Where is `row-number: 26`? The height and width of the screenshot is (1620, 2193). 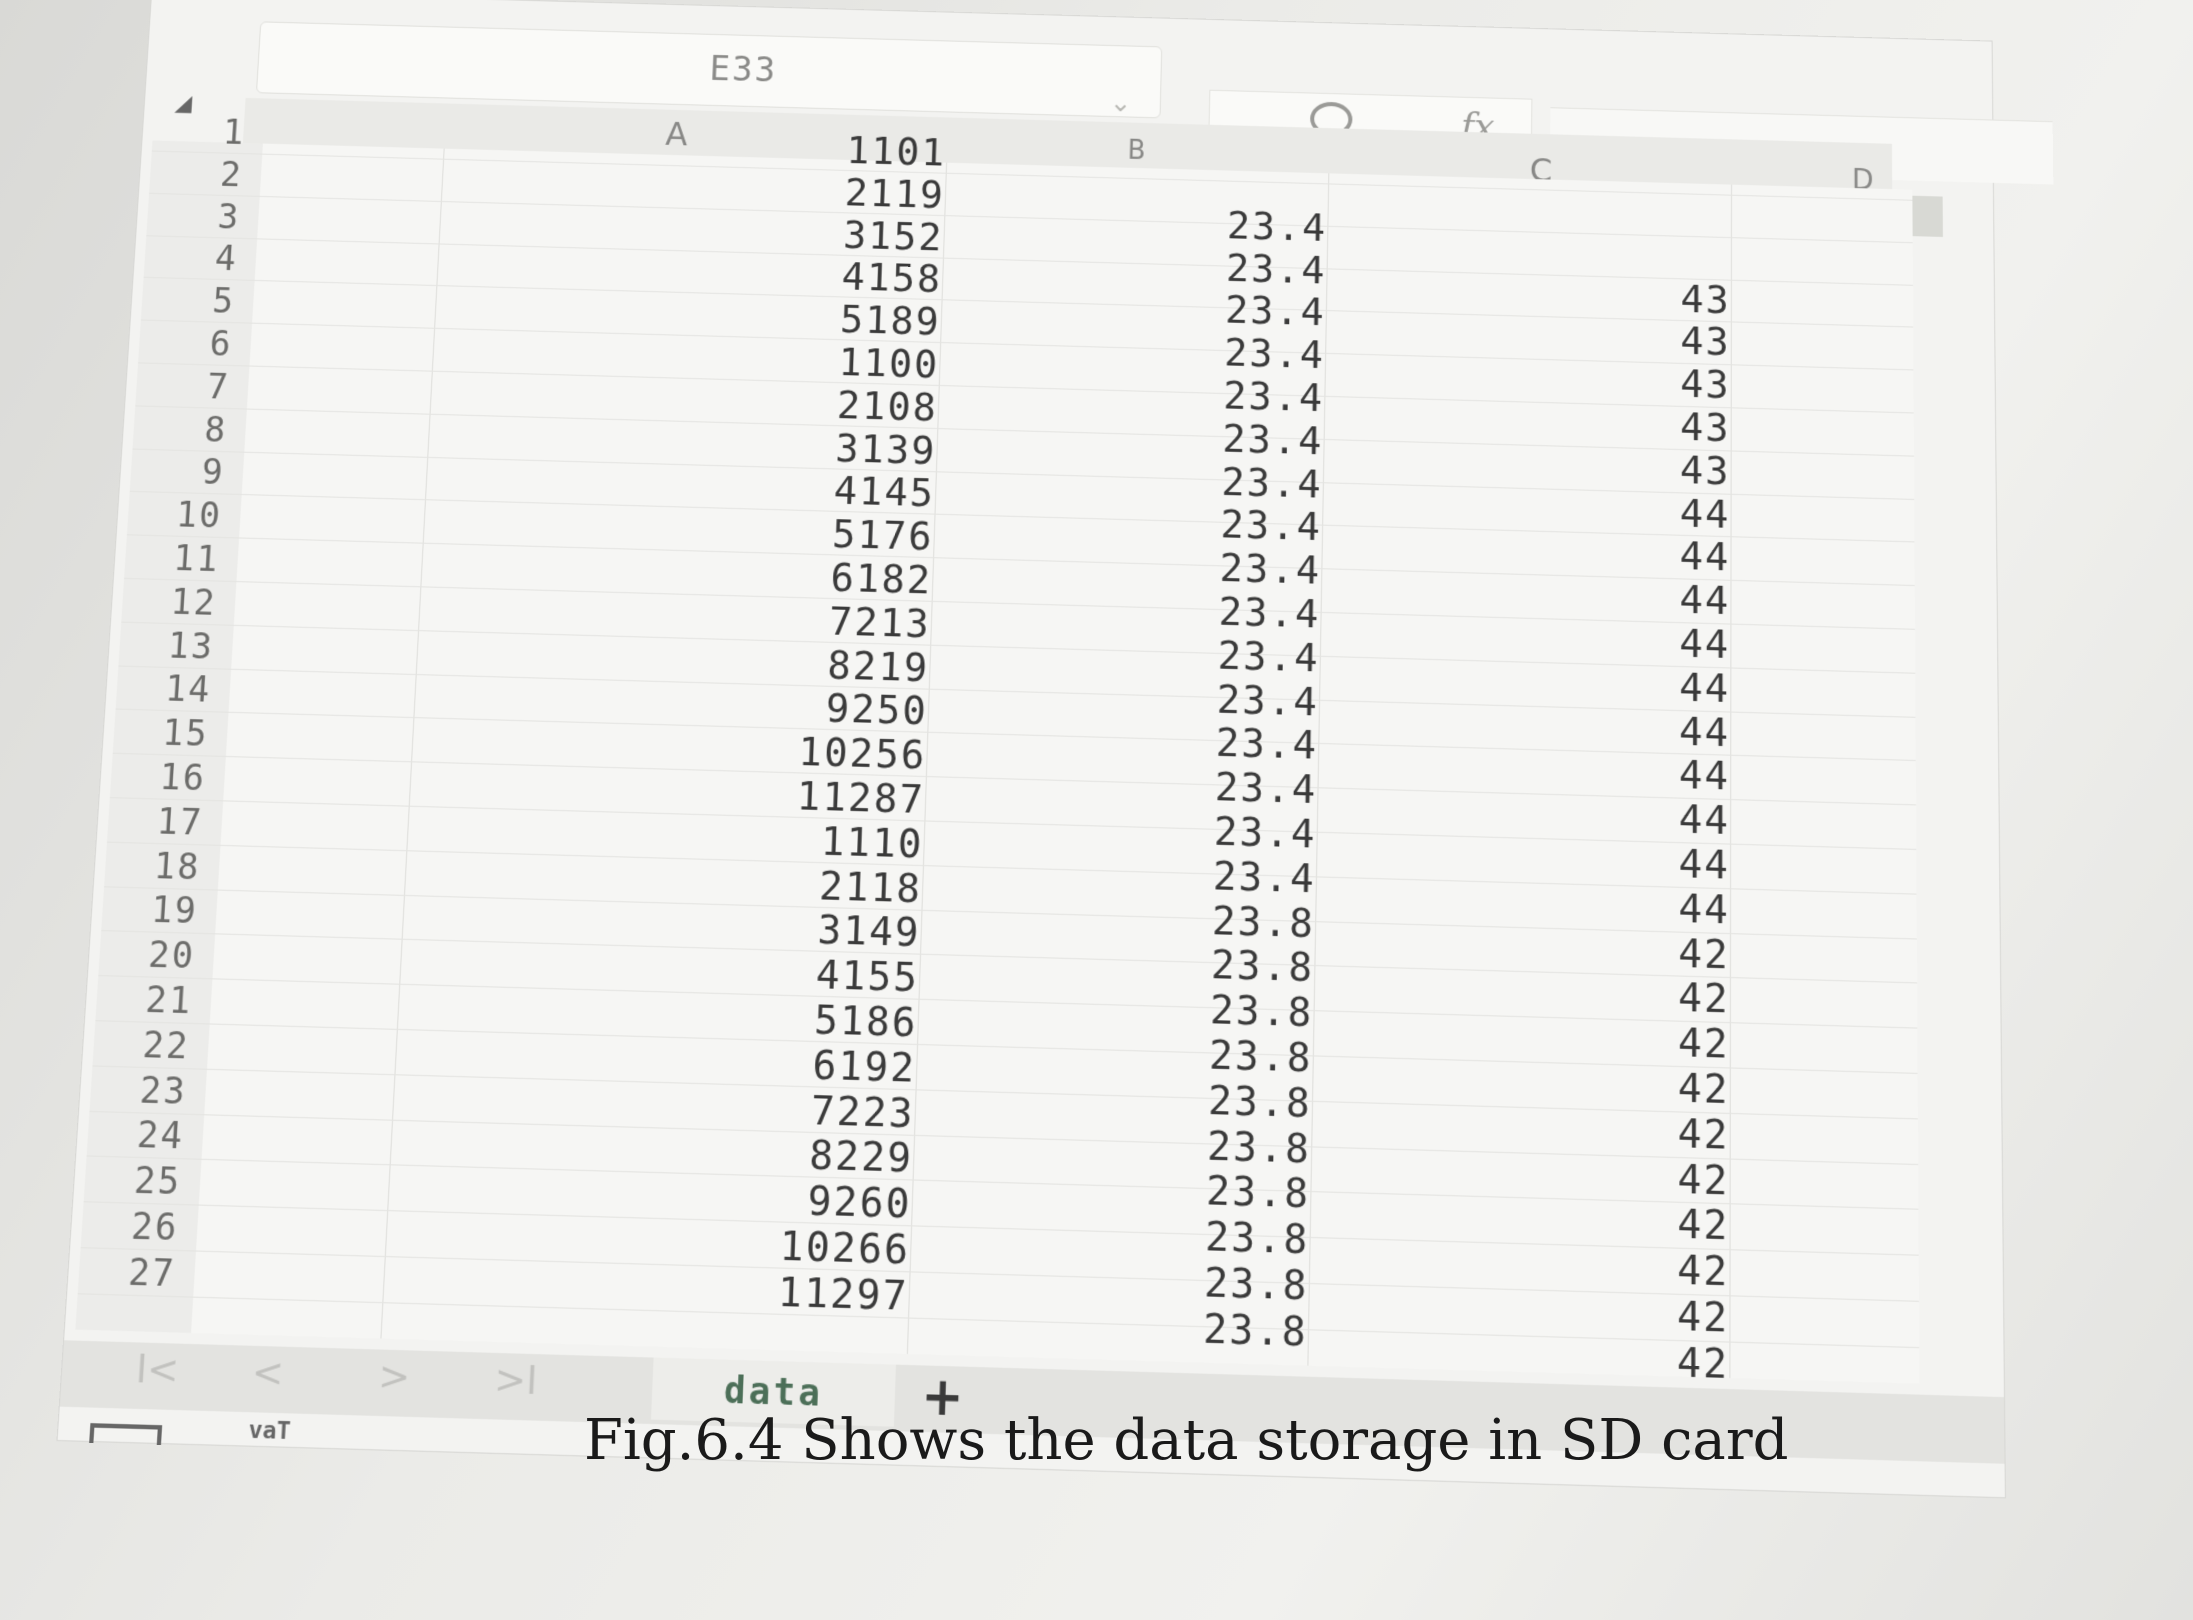 row-number: 26 is located at coordinates (130, 1226).